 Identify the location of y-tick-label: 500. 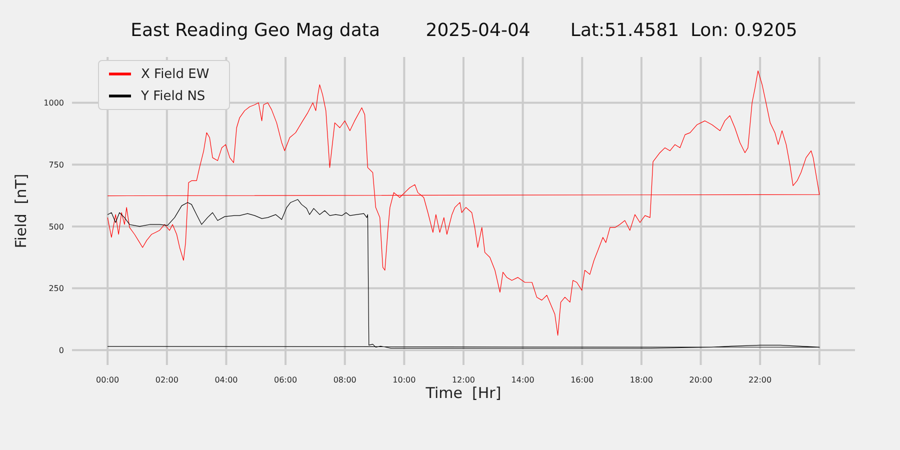
(56, 227).